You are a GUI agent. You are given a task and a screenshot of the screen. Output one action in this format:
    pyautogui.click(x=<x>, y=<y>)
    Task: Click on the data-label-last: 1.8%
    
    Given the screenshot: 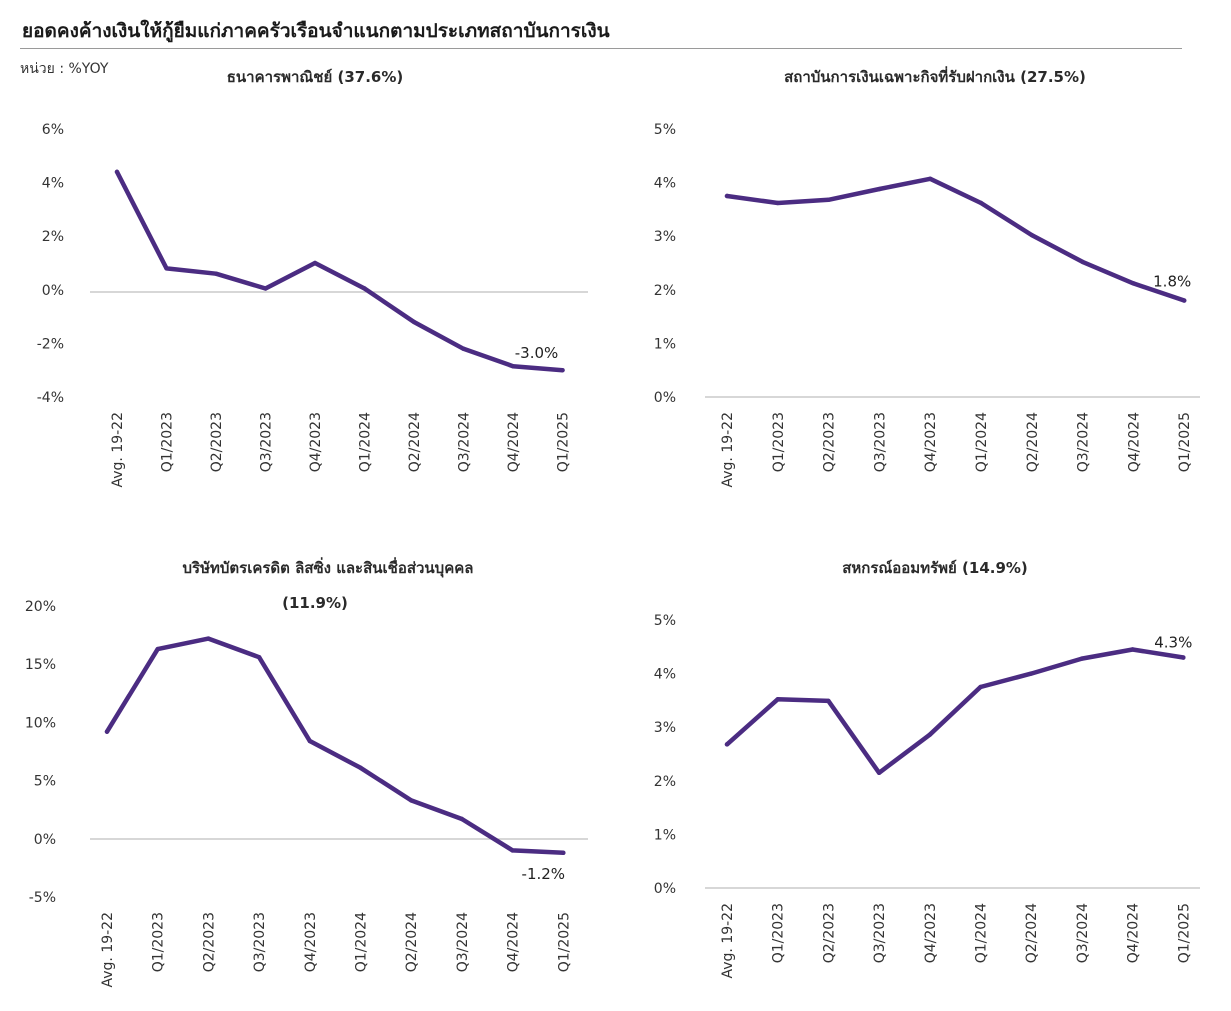 What is the action you would take?
    pyautogui.click(x=1172, y=282)
    